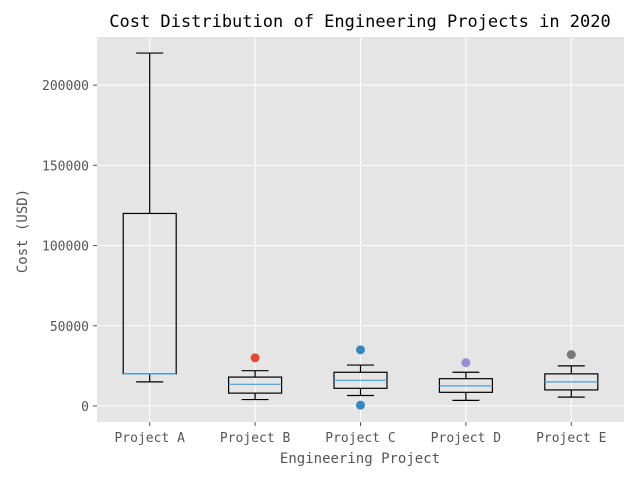 Image resolution: width=640 pixels, height=480 pixels. What do you see at coordinates (360, 377) in the screenshot?
I see `box-project-c` at bounding box center [360, 377].